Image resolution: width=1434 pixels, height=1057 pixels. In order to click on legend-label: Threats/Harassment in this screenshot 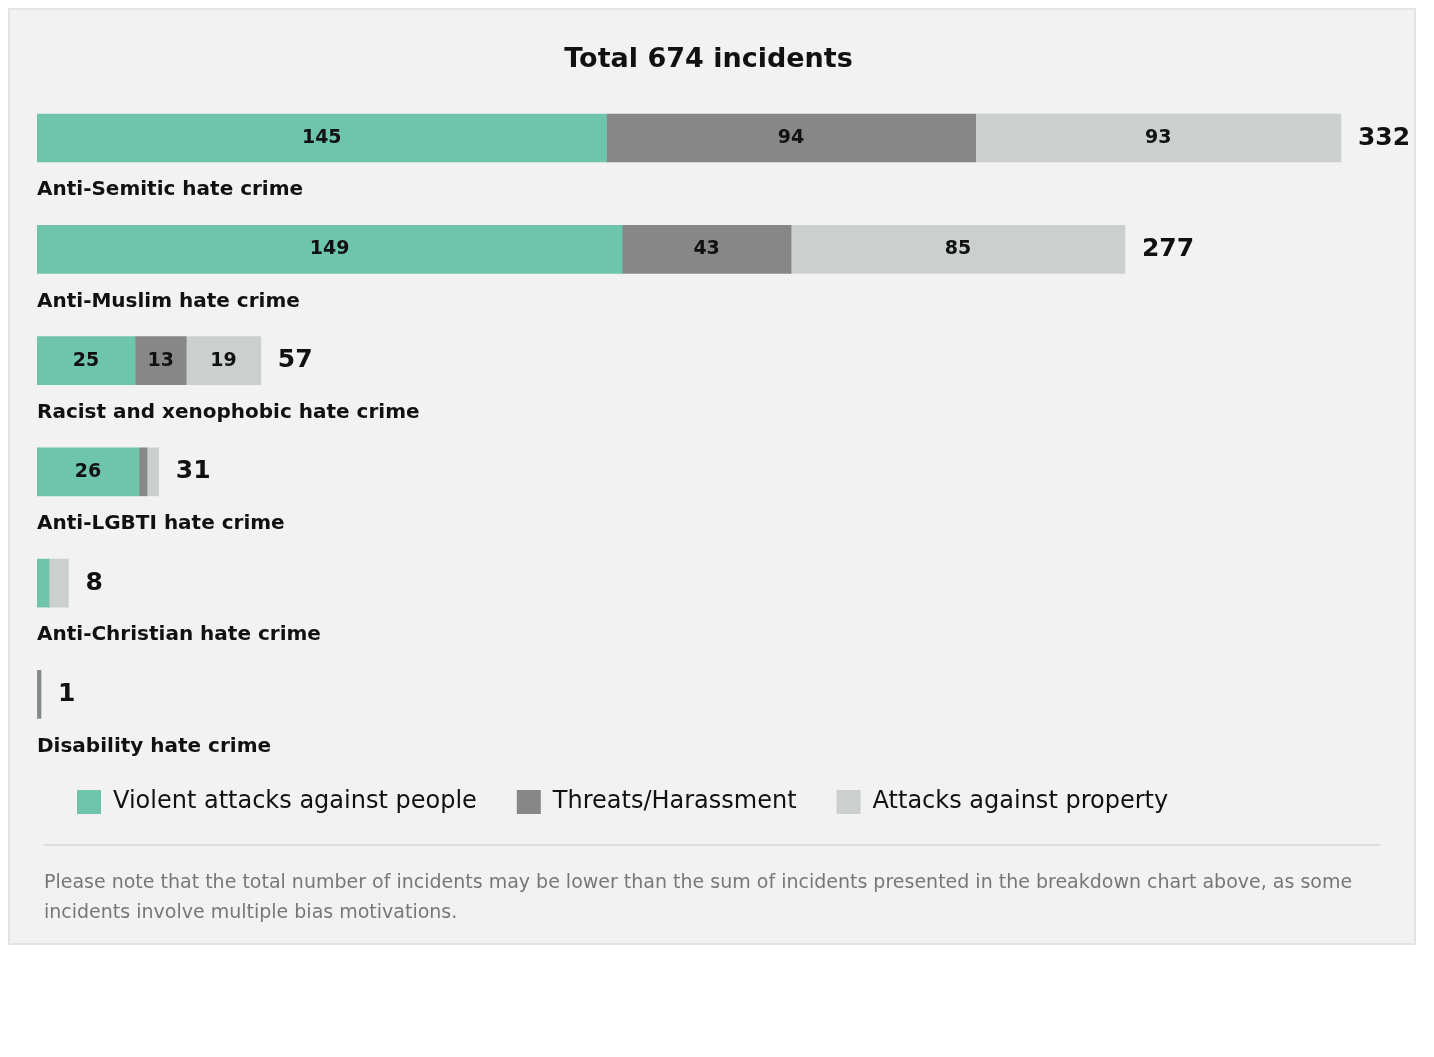, I will do `click(674, 800)`.